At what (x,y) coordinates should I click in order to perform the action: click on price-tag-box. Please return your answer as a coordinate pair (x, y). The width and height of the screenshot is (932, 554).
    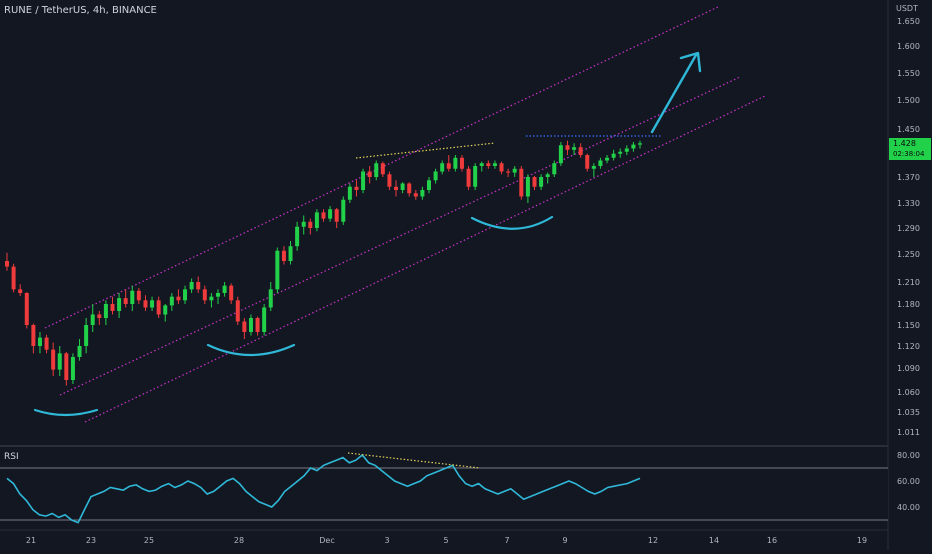
    Looking at the image, I should click on (910, 149).